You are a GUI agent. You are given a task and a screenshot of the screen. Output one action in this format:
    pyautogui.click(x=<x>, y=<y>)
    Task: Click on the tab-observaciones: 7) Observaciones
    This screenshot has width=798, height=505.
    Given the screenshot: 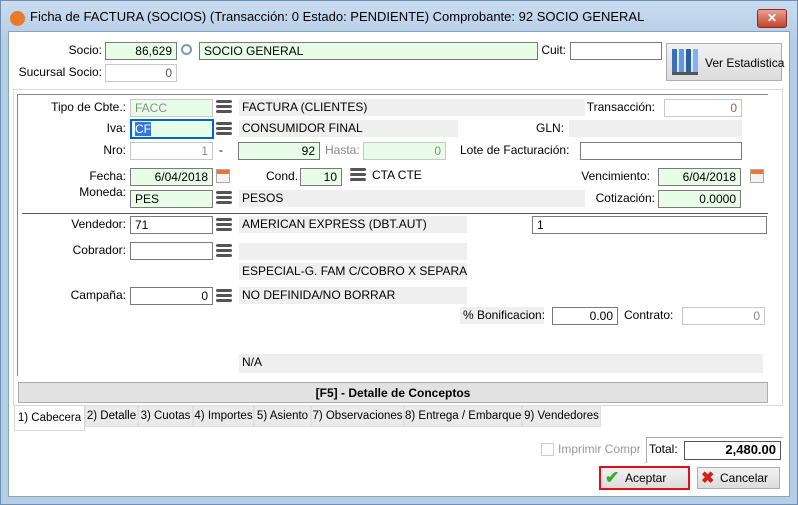 What is the action you would take?
    pyautogui.click(x=357, y=416)
    